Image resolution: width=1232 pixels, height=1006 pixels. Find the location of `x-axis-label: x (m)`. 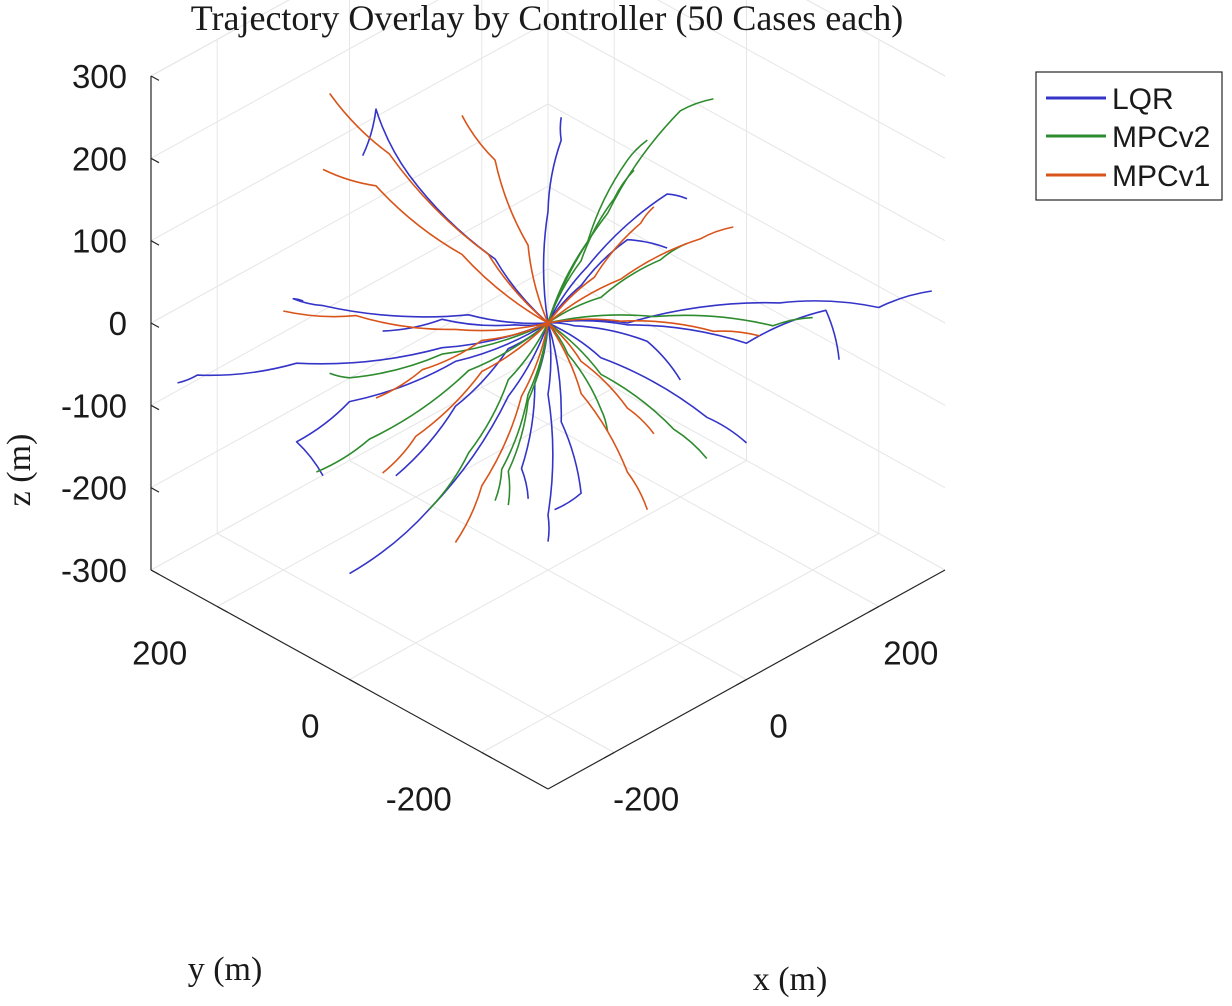

x-axis-label: x (m) is located at coordinates (790, 979).